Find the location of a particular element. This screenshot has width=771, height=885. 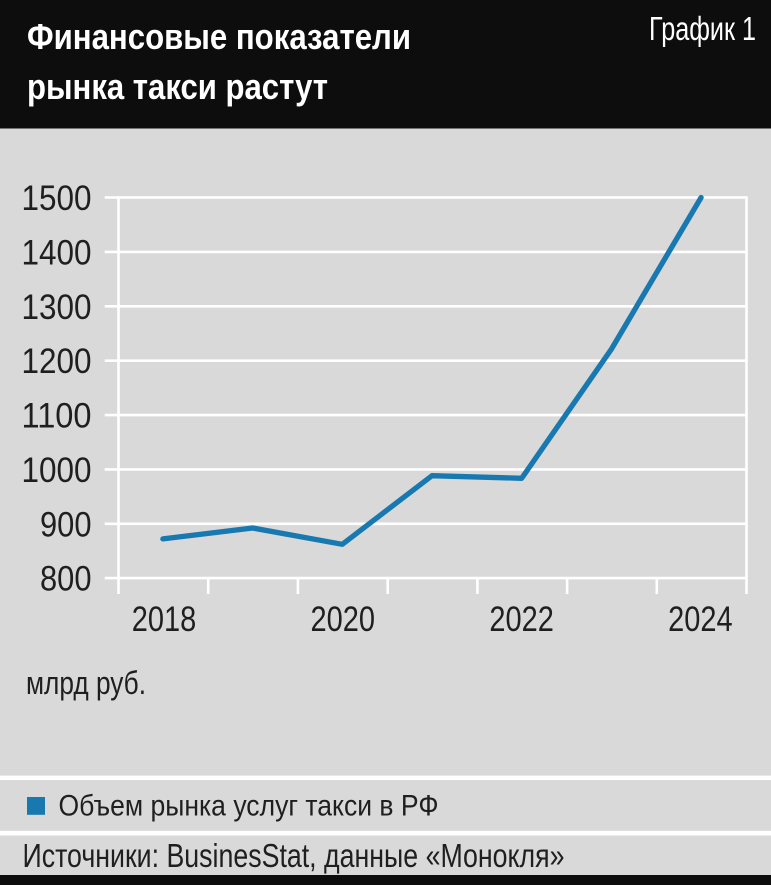

svg-text: 2022 is located at coordinates (521, 619).